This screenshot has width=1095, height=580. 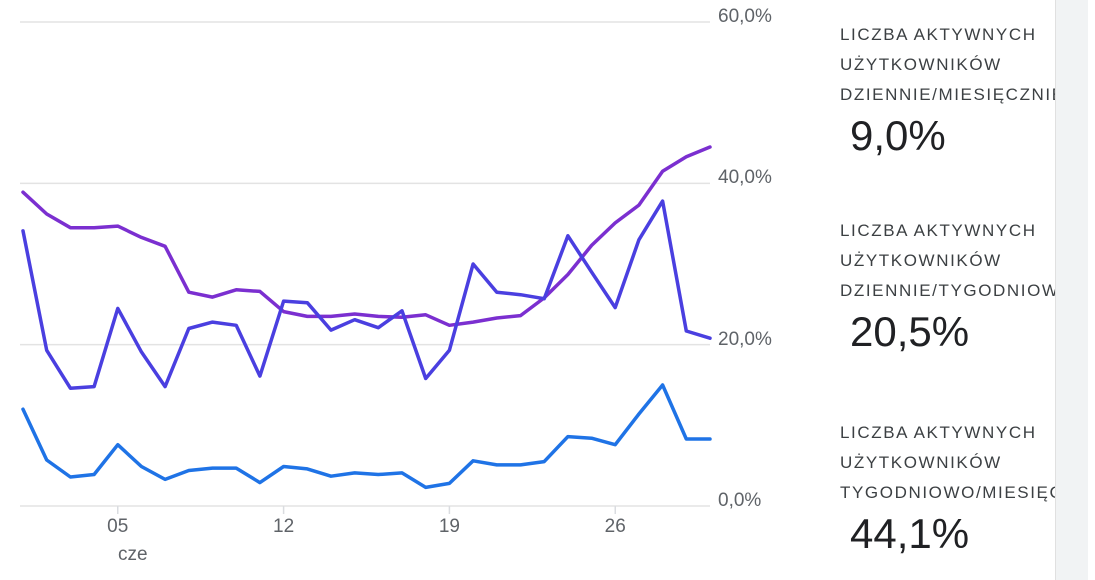 I want to click on metric-value-dau-mau: 9,0%, so click(x=898, y=135).